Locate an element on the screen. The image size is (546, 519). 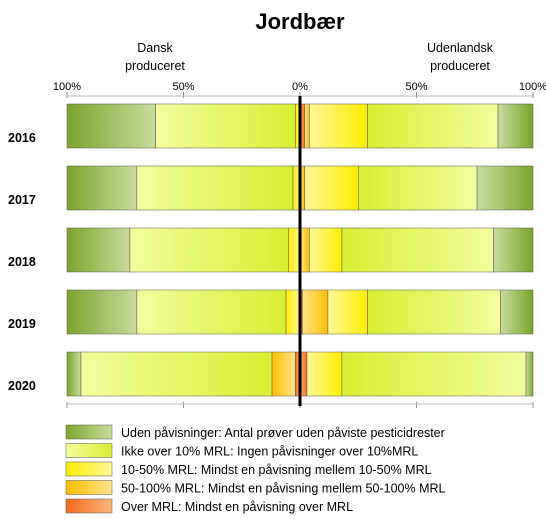
chart-title: Jordbær is located at coordinates (300, 21).